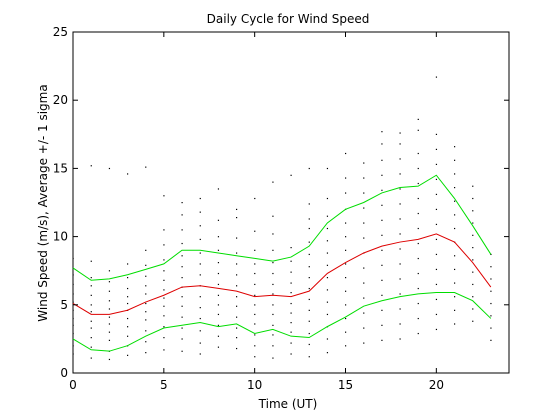  I want to click on y-tick-label: 10, so click(60, 237).